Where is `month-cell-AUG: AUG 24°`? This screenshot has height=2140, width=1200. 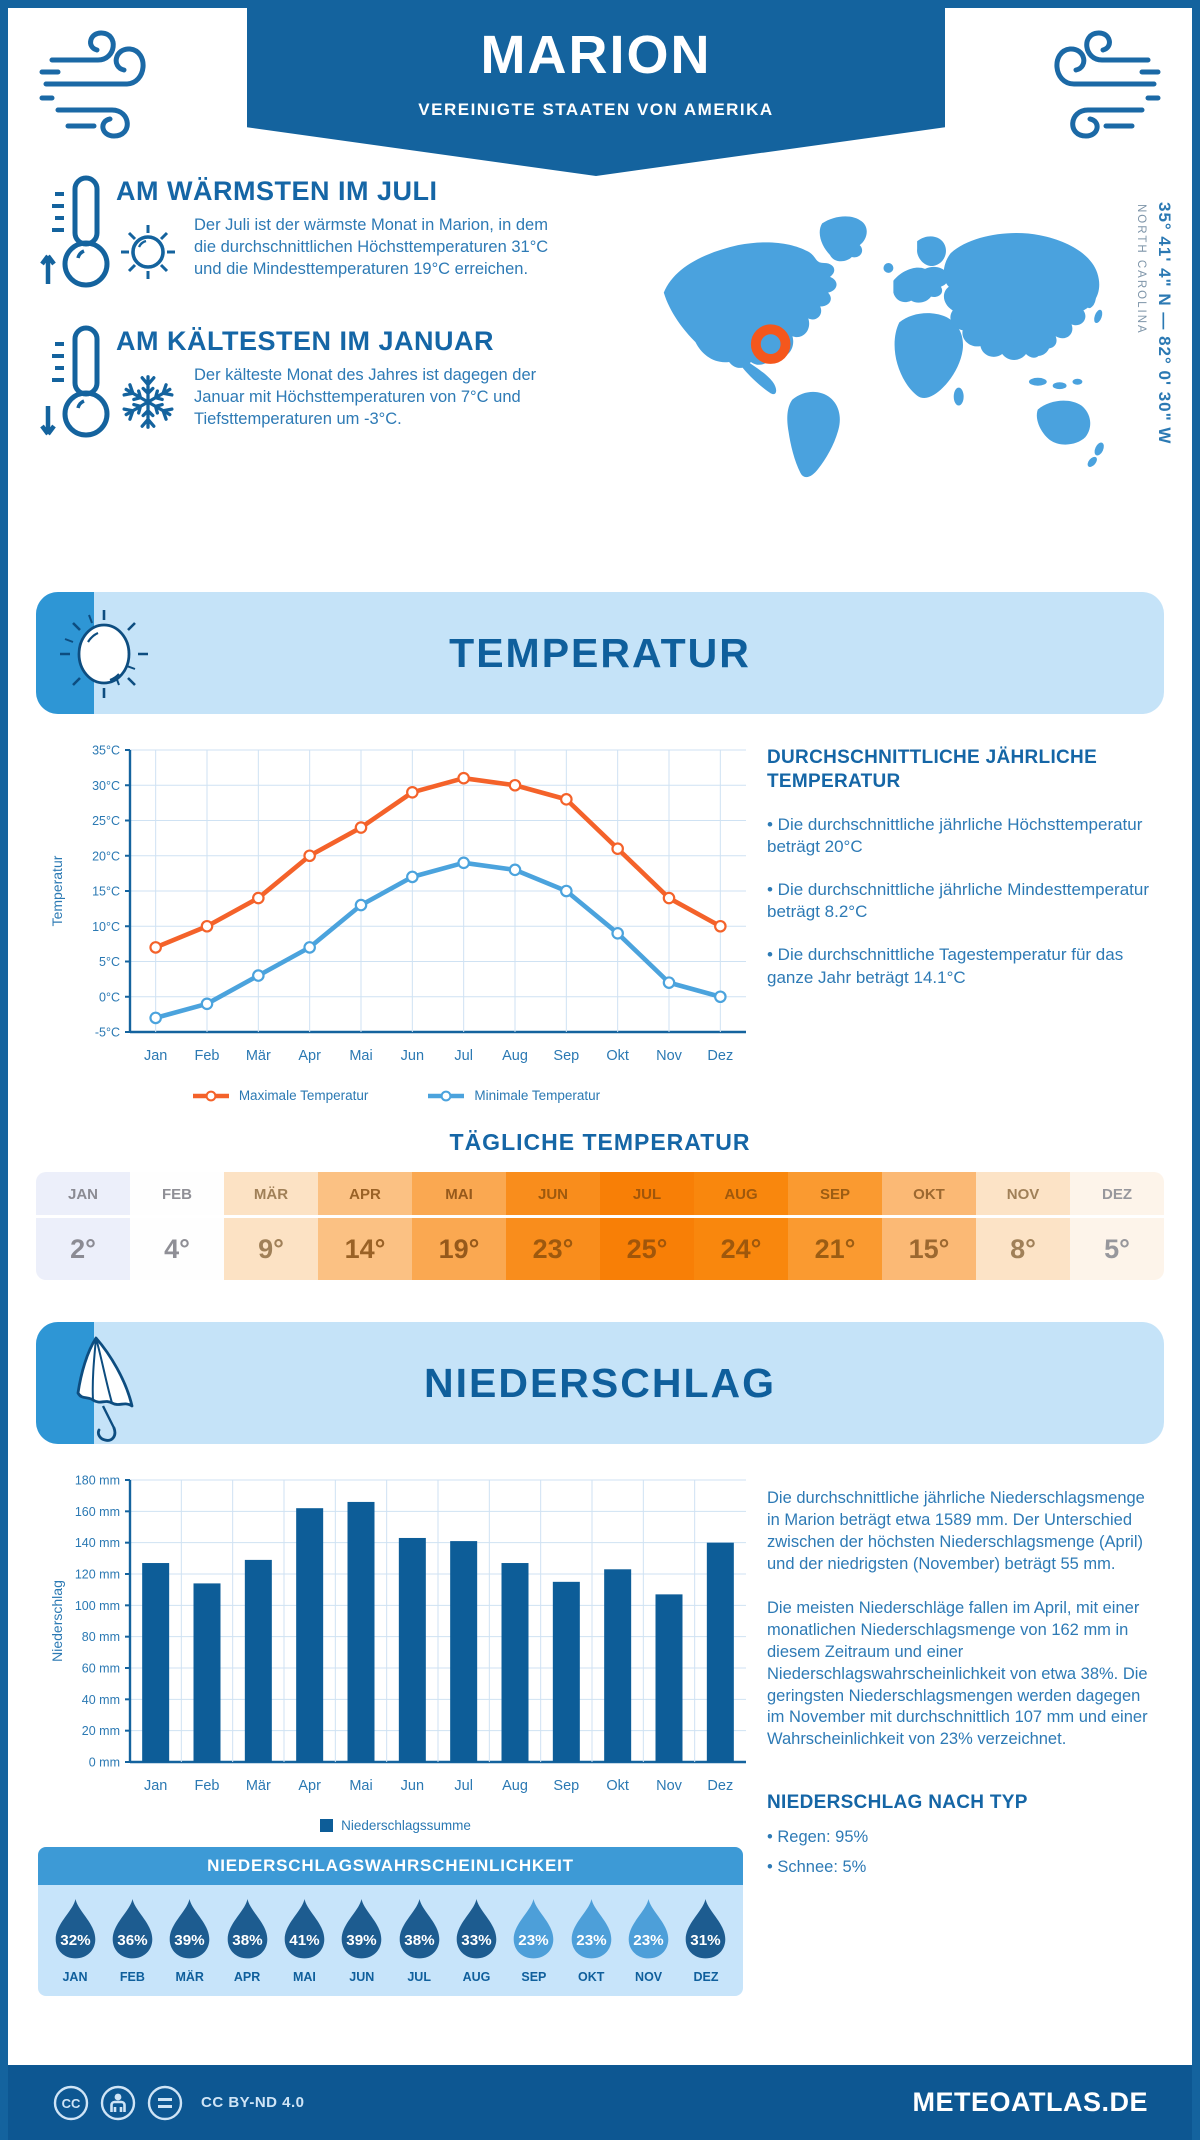 month-cell-AUG: AUG 24° is located at coordinates (741, 1226).